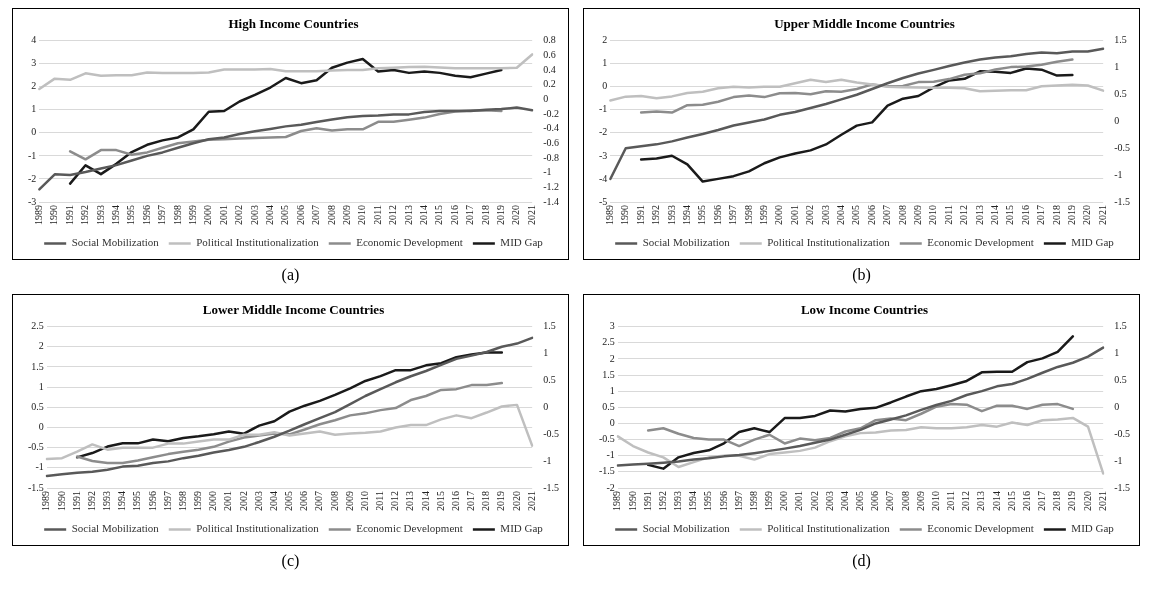 This screenshot has width=1158, height=609. What do you see at coordinates (603, 155) in the screenshot?
I see `y-tick-label: -3` at bounding box center [603, 155].